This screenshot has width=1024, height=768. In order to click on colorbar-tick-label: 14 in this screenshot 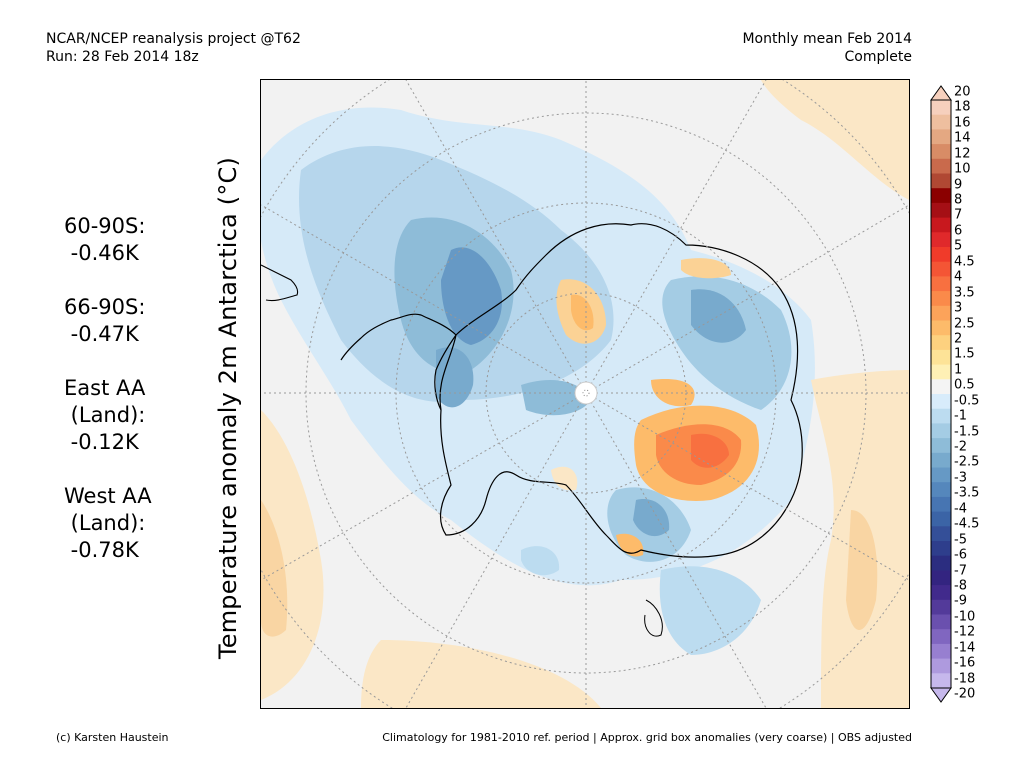, I will do `click(962, 138)`.